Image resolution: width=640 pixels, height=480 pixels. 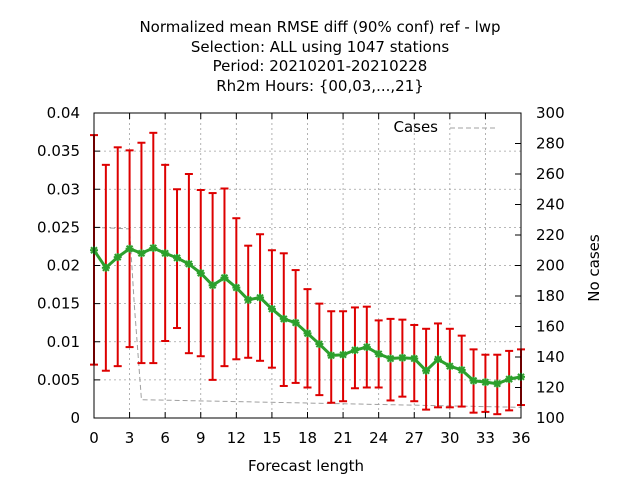 I want to click on x-tick-label-4: 12, so click(x=236, y=438).